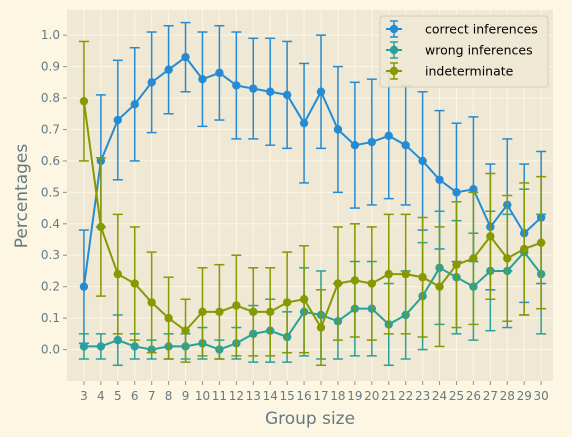 The height and width of the screenshot is (437, 572). I want to click on y-tick-label: 0.5, so click(50, 192).